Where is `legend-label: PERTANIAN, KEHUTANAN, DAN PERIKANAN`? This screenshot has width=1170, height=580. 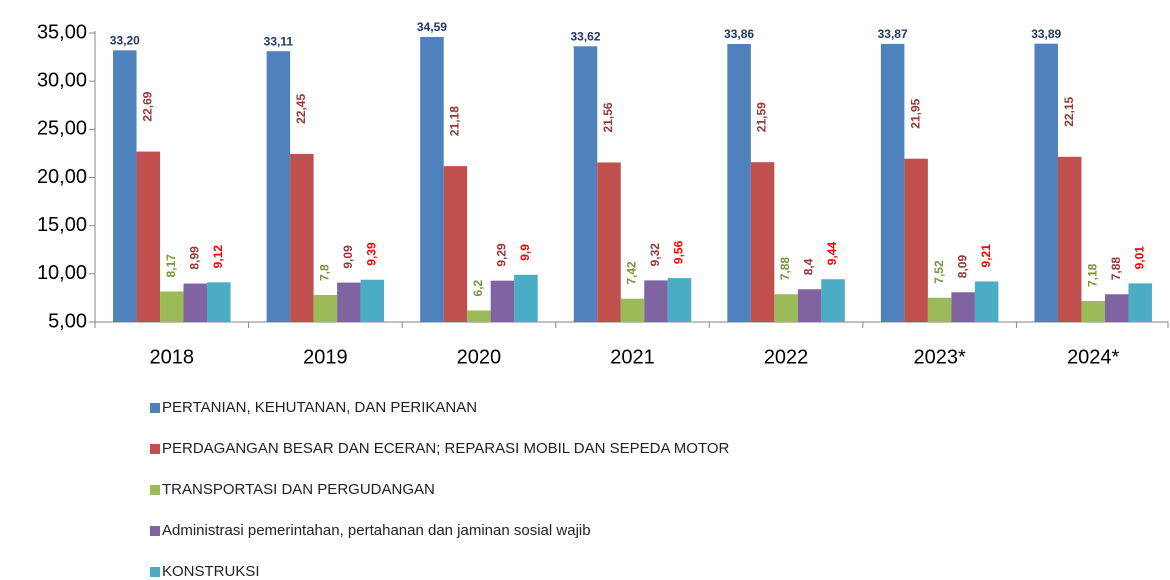 legend-label: PERTANIAN, KEHUTANAN, DAN PERIKANAN is located at coordinates (319, 407).